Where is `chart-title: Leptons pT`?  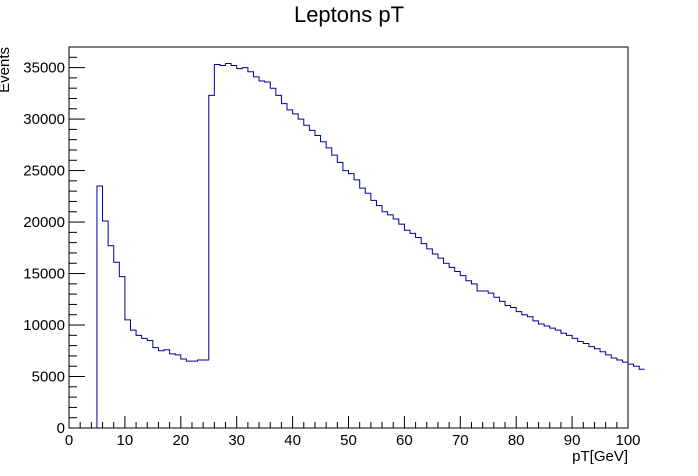
chart-title: Leptons pT is located at coordinates (349, 14).